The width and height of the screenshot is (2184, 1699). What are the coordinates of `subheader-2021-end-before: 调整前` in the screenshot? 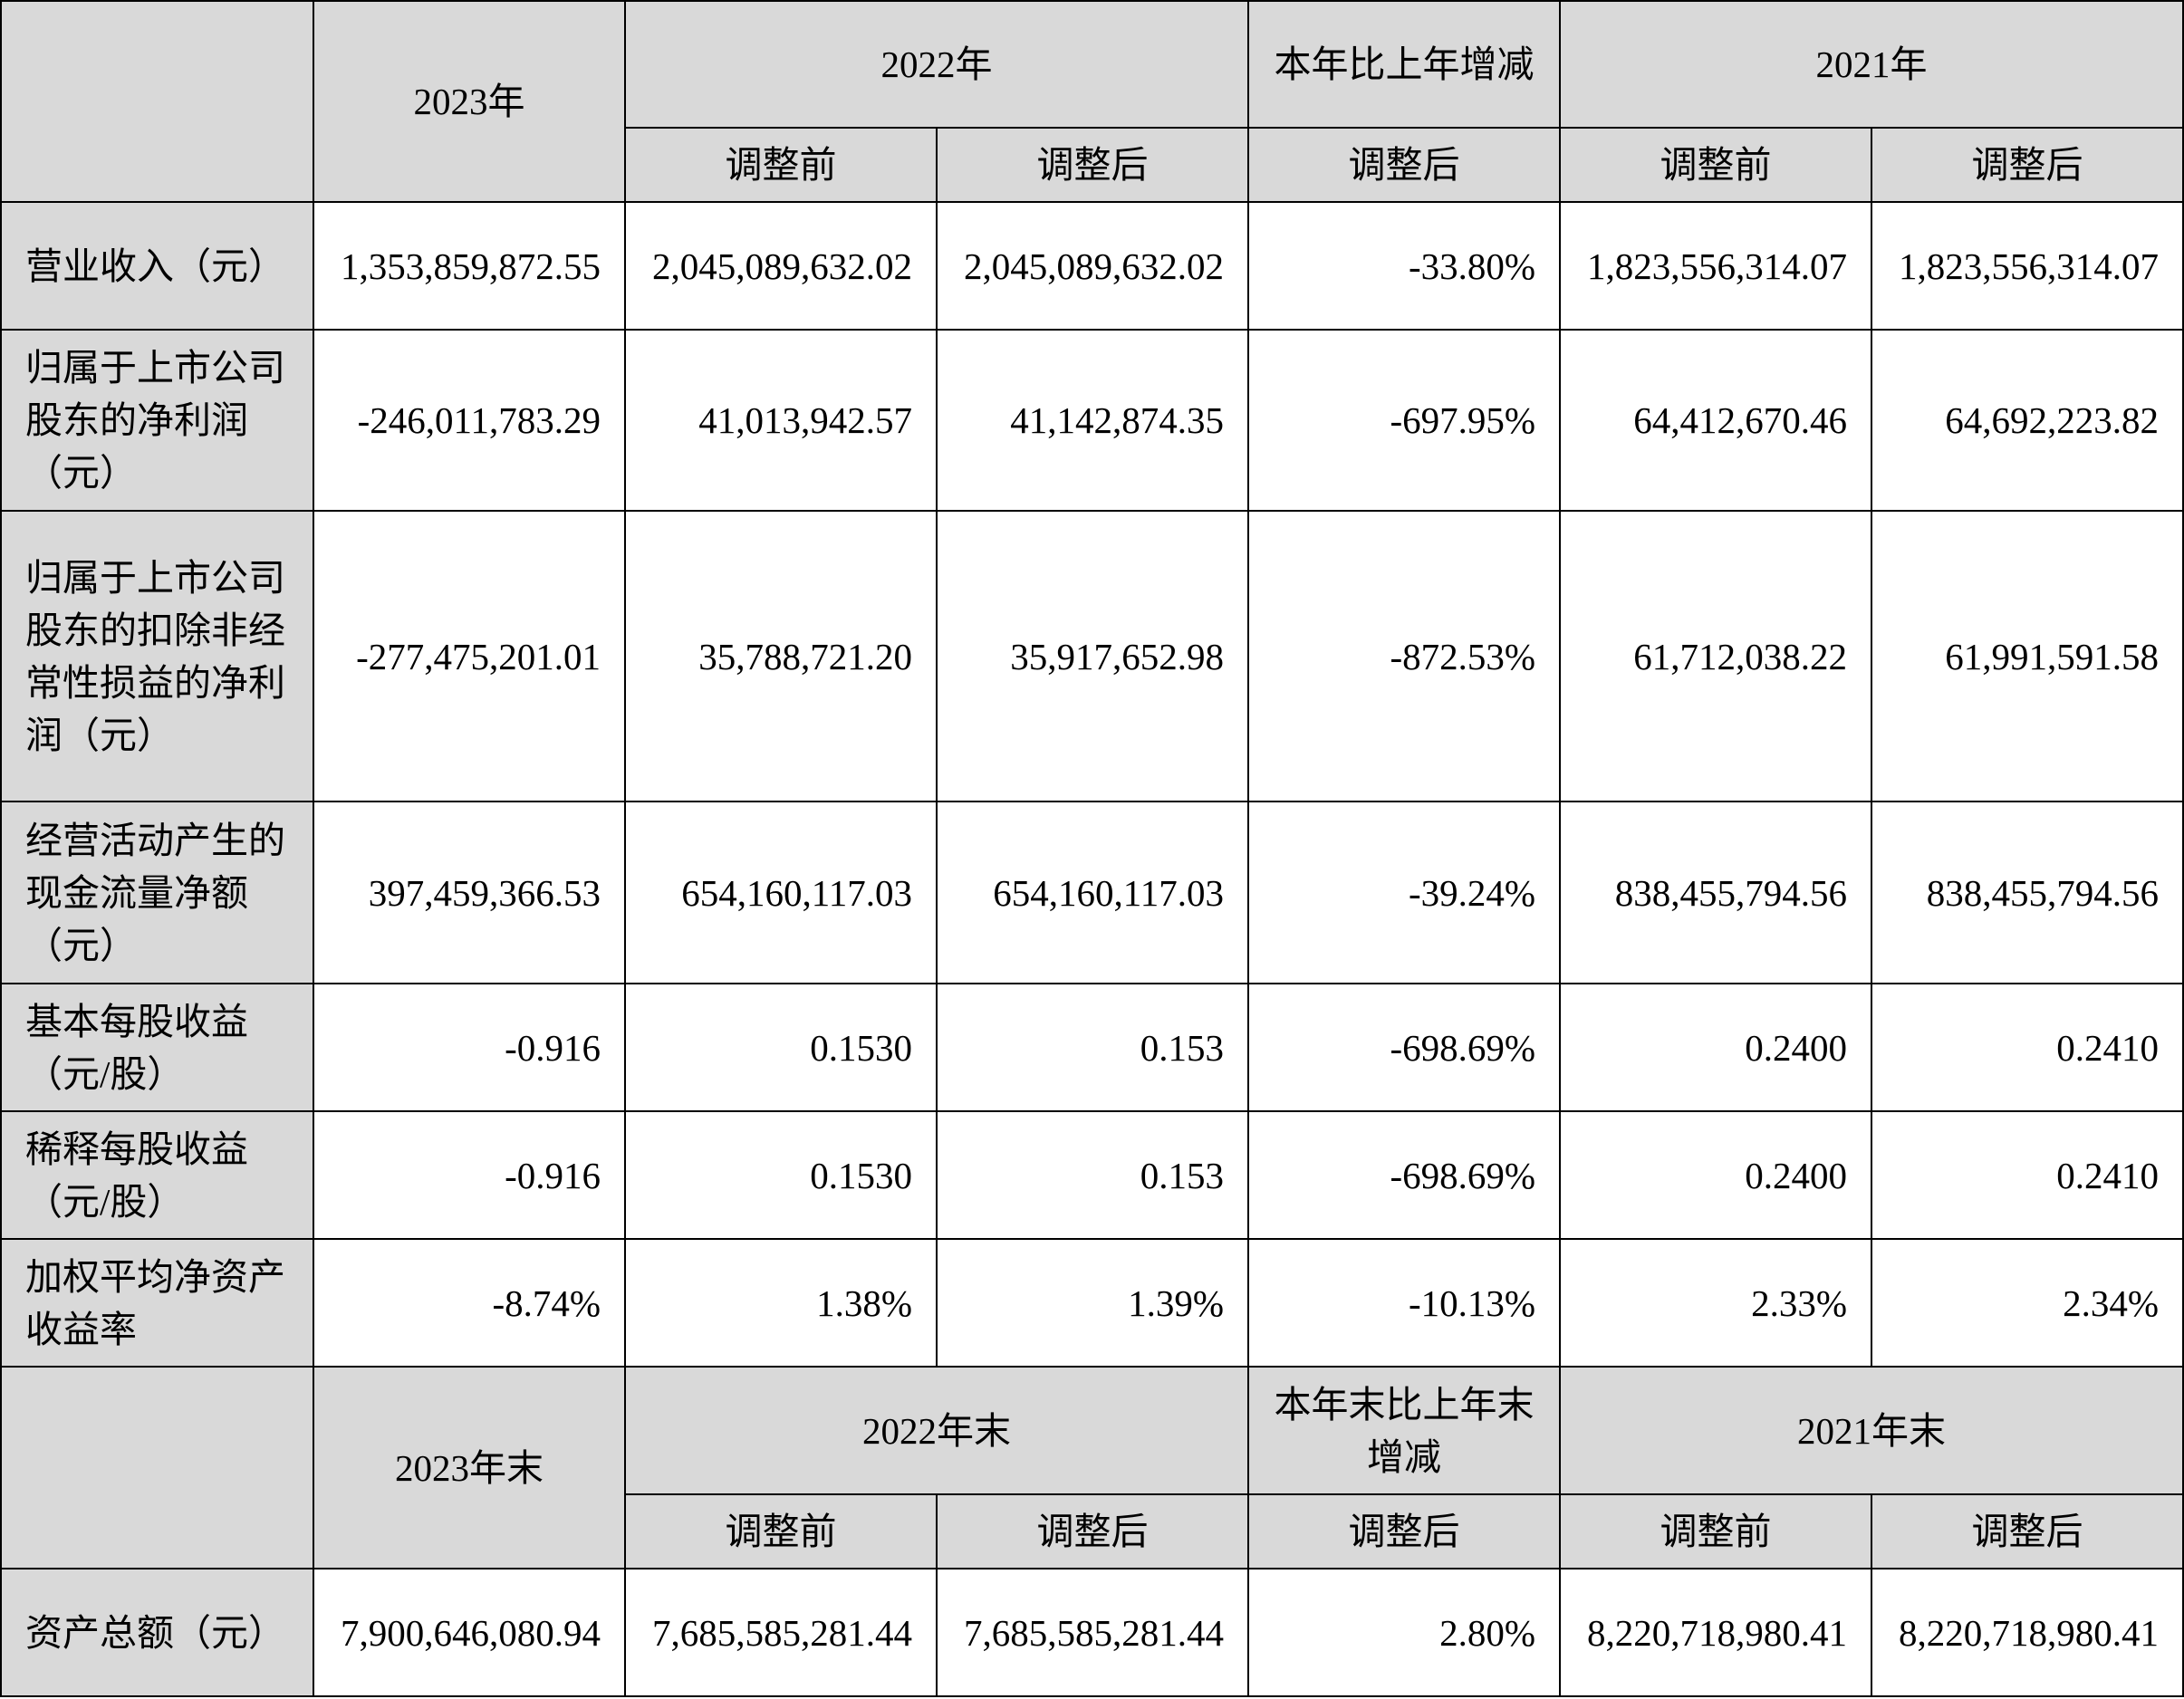 It's located at (1715, 1531).